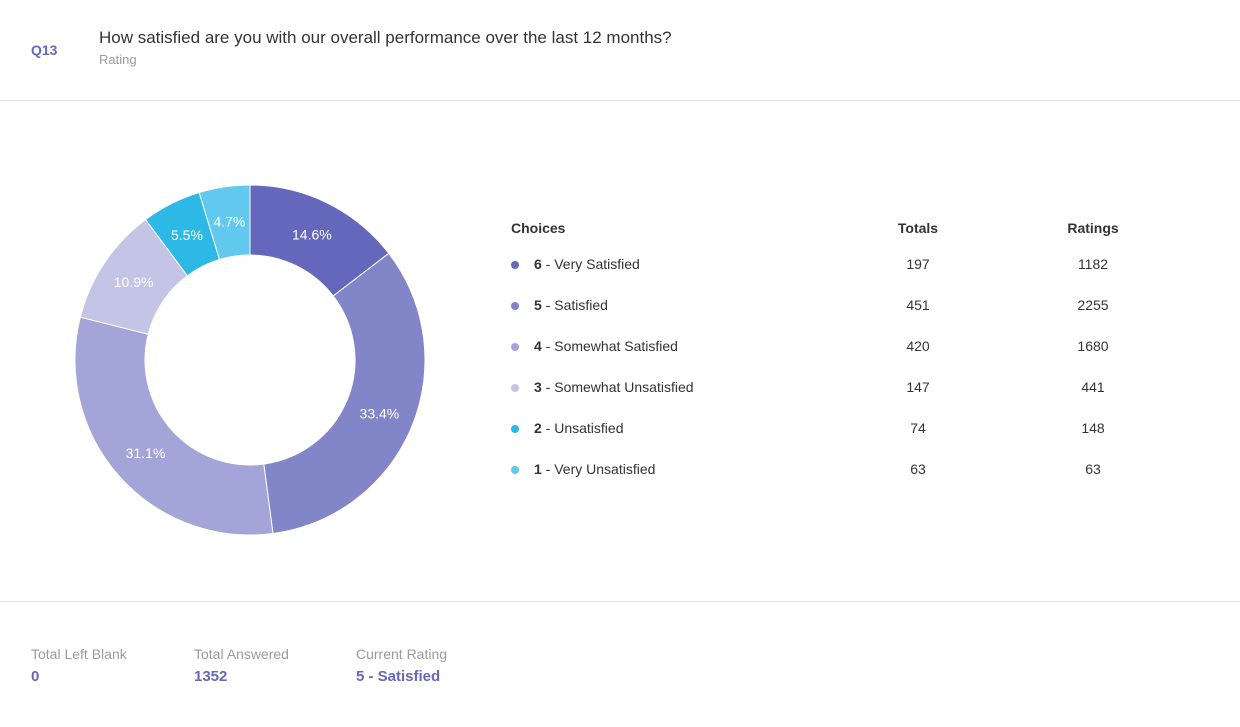  What do you see at coordinates (918, 264) in the screenshot?
I see `choice-total: 197` at bounding box center [918, 264].